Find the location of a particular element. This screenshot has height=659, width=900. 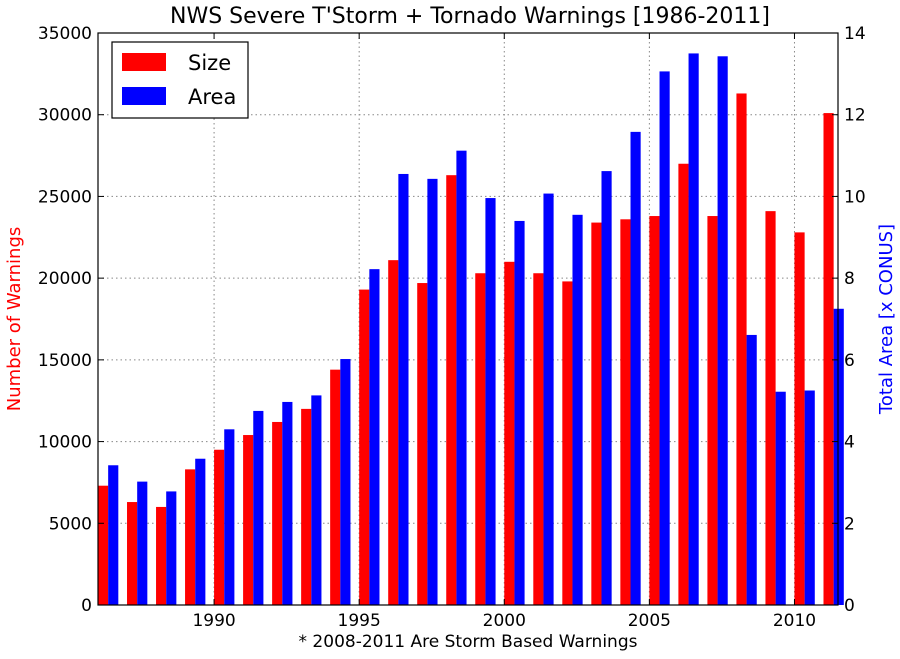

bar-size-2002 is located at coordinates (567, 443).